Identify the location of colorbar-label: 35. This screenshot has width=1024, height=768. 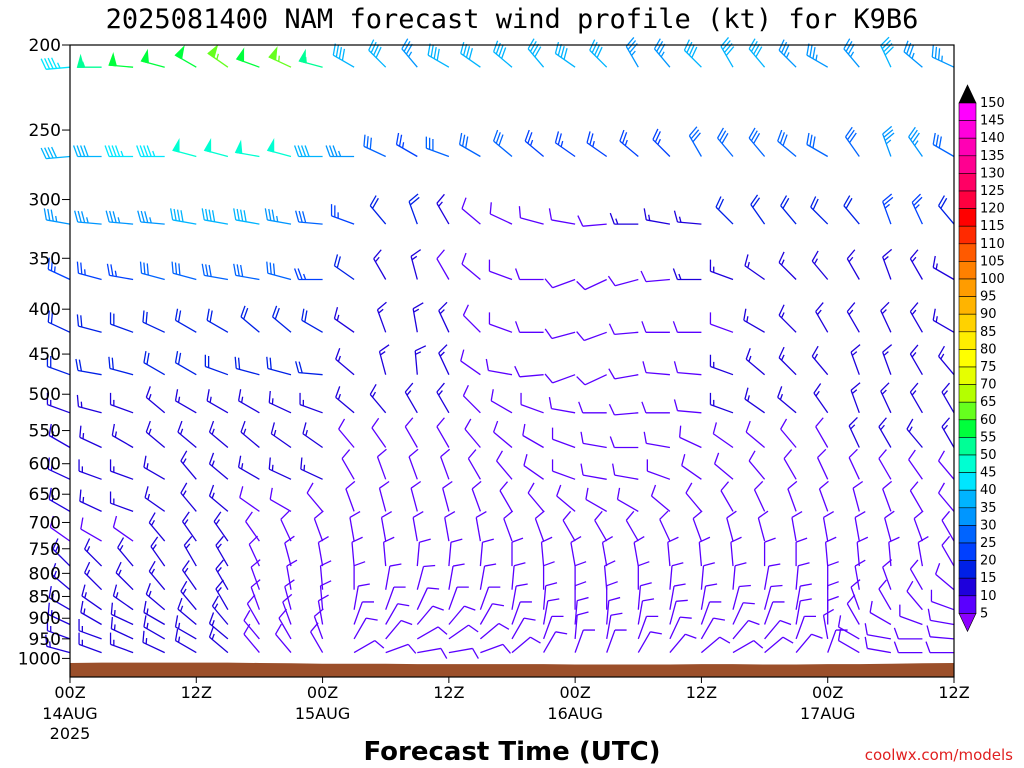
(988, 508).